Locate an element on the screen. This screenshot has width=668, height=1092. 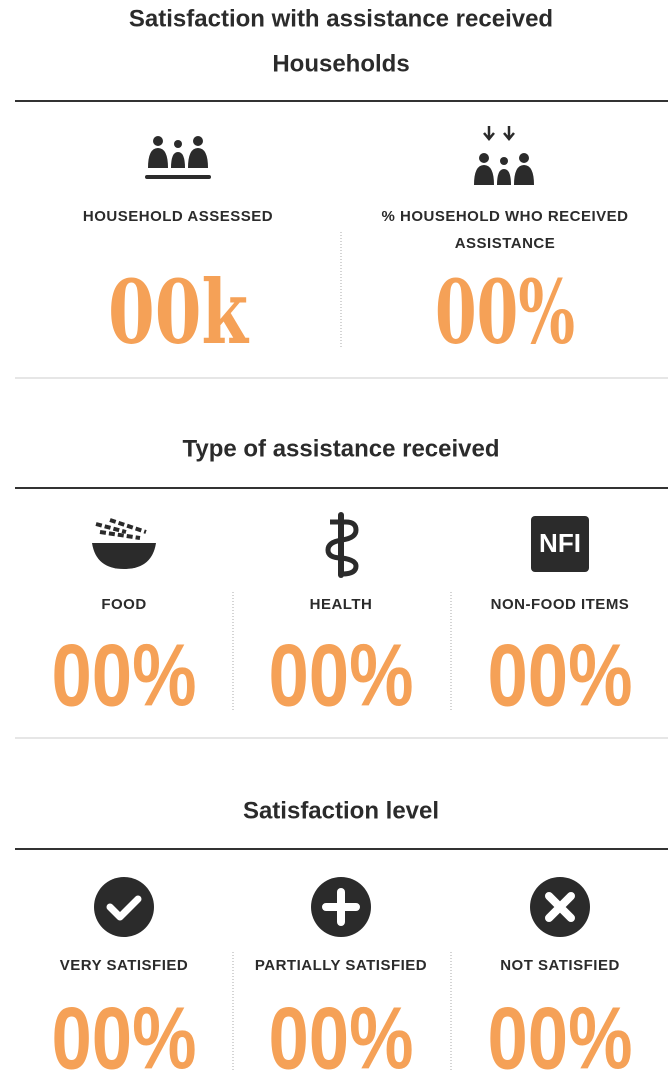
food-icon is located at coordinates (124, 543).